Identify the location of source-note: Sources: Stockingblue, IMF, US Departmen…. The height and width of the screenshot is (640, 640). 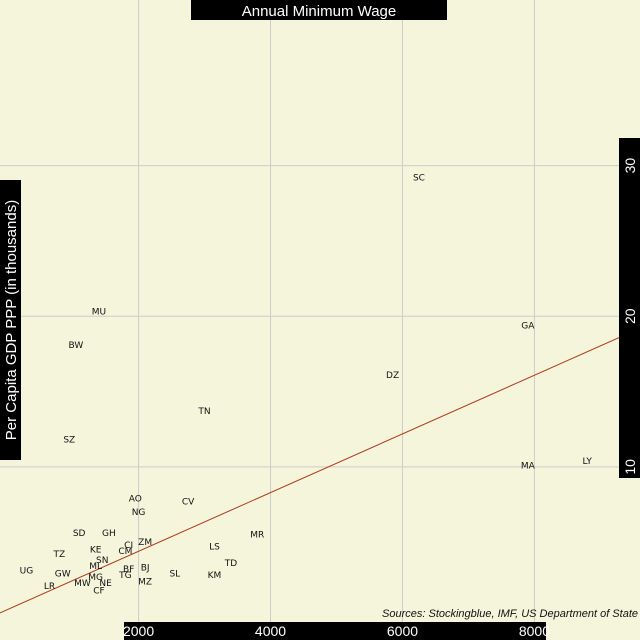
(510, 614).